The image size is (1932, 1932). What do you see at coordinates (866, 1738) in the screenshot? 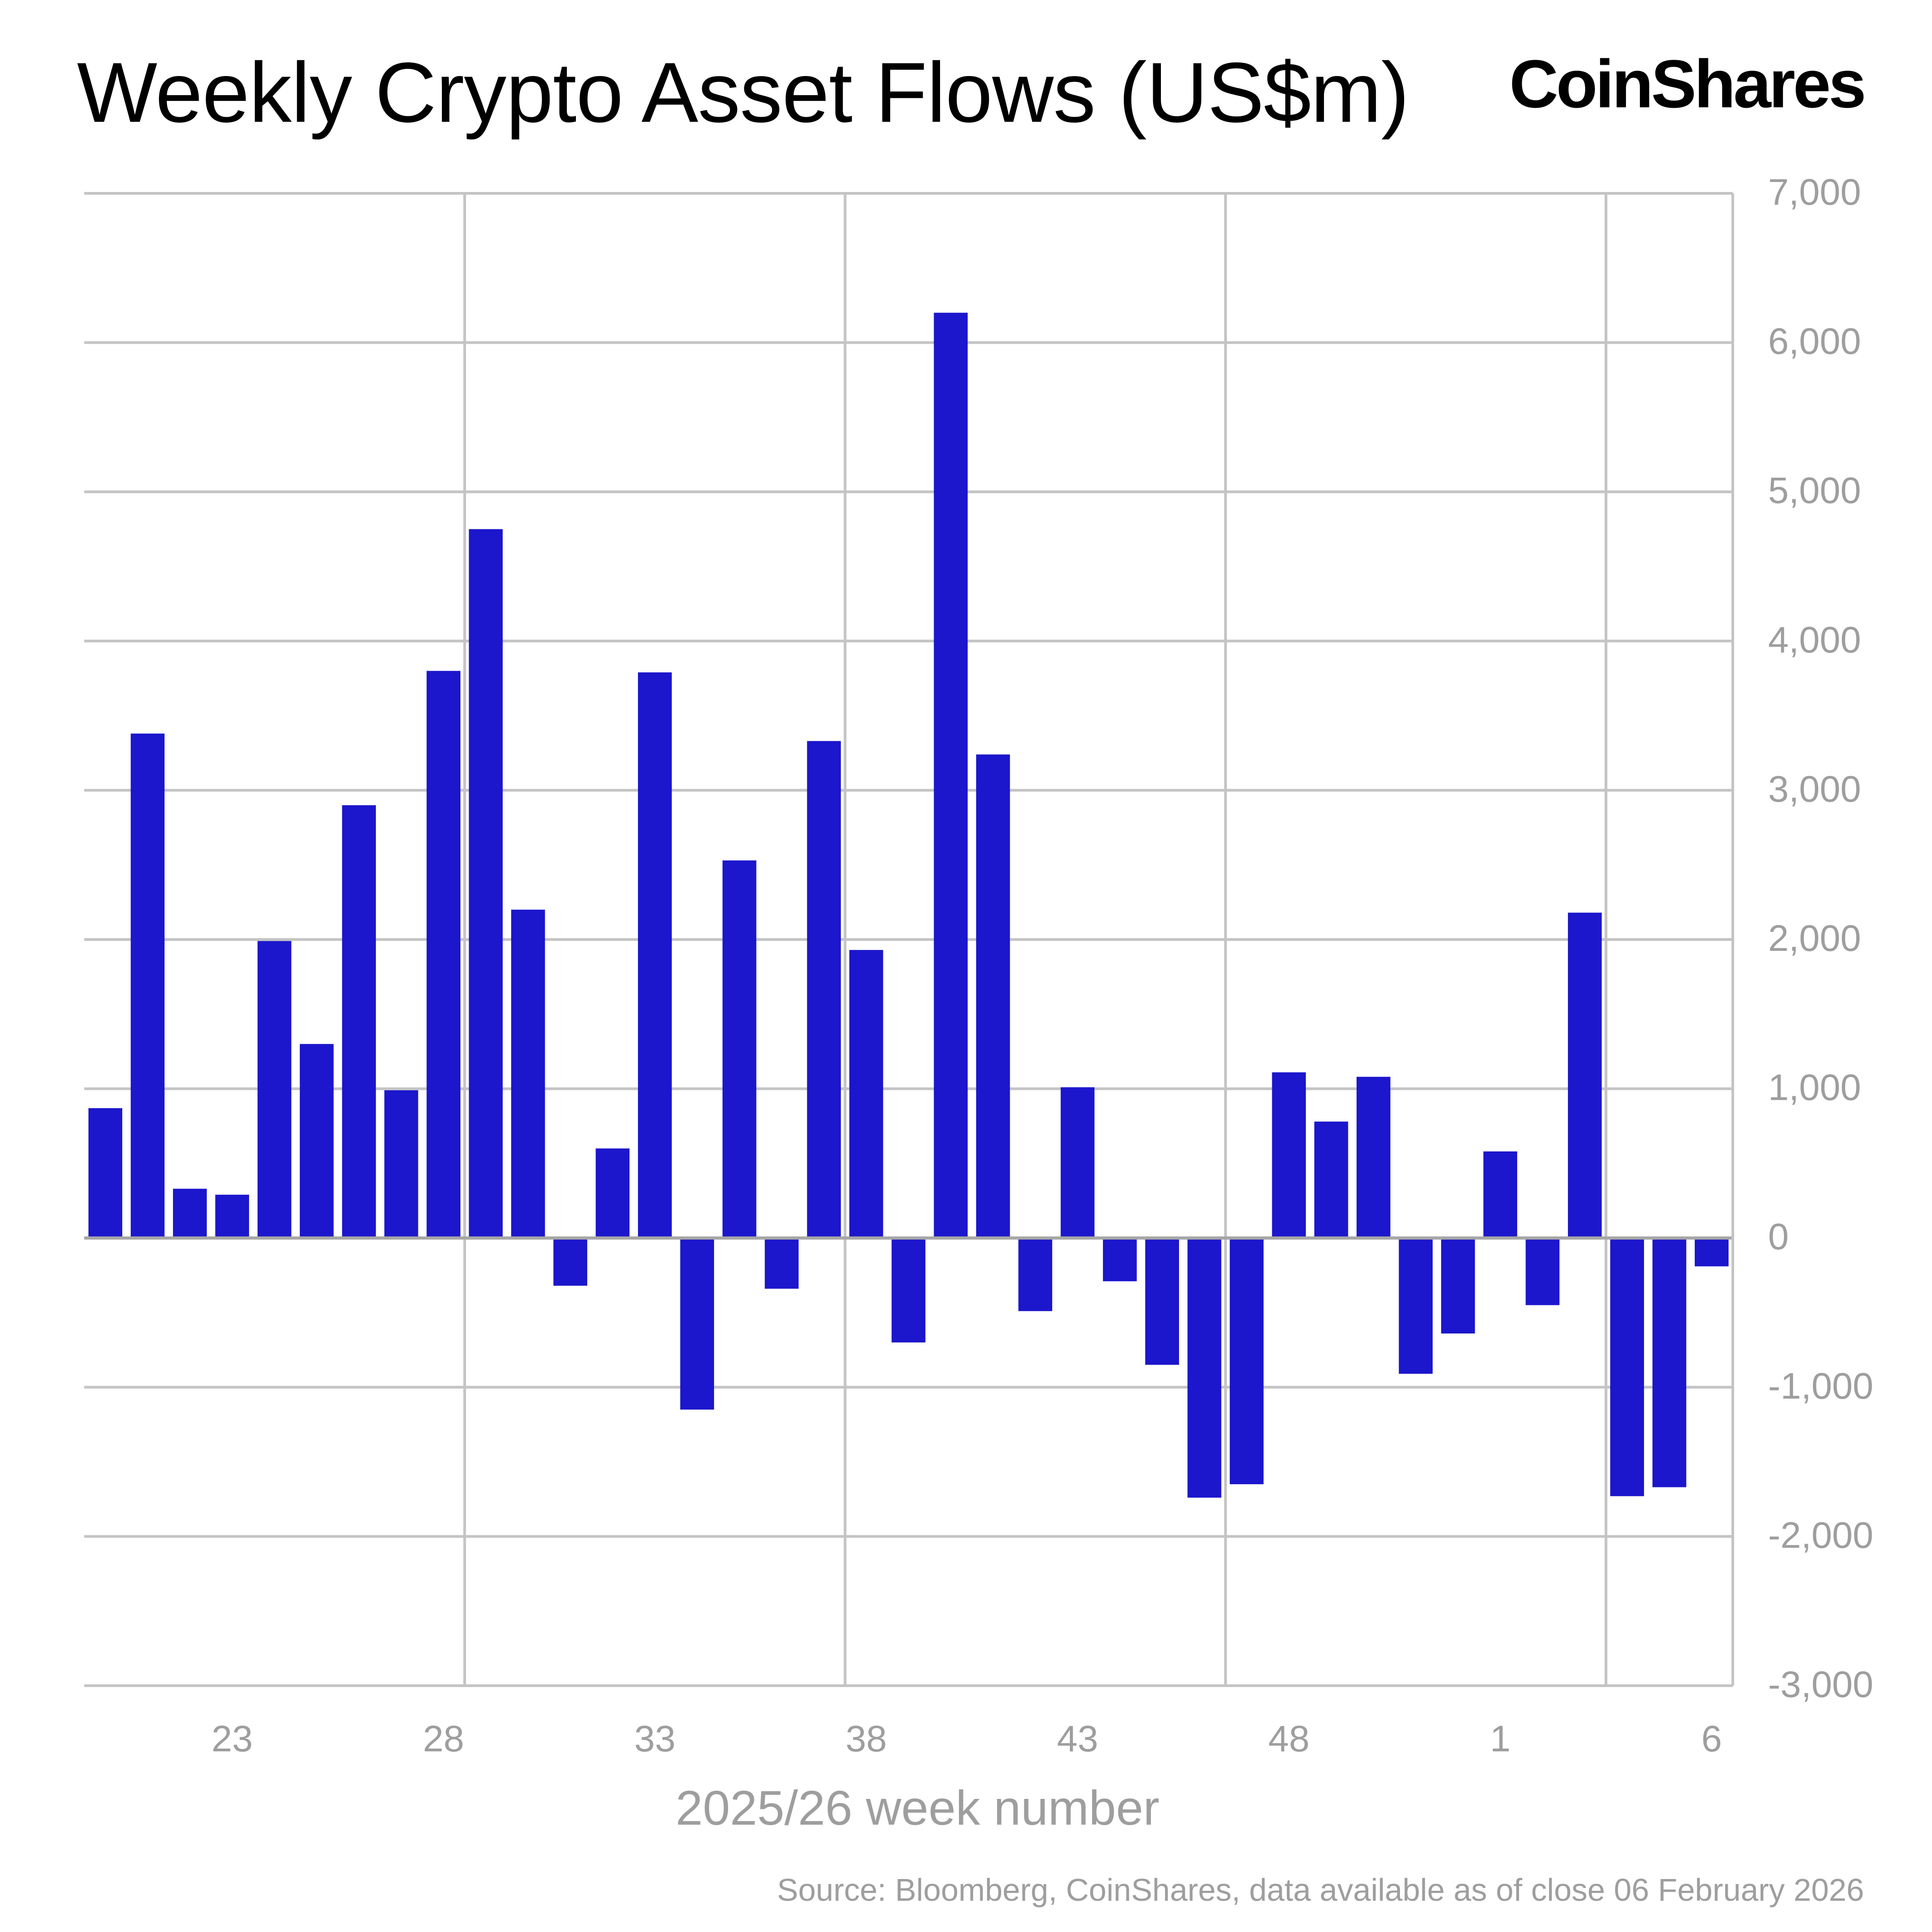
I see `x-tick-label: 38` at bounding box center [866, 1738].